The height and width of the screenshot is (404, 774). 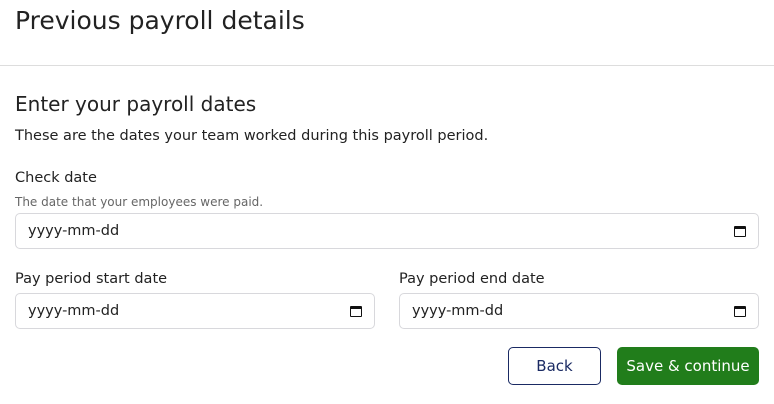 I want to click on start-date-input: yyyy-mm-dd, so click(x=195, y=311).